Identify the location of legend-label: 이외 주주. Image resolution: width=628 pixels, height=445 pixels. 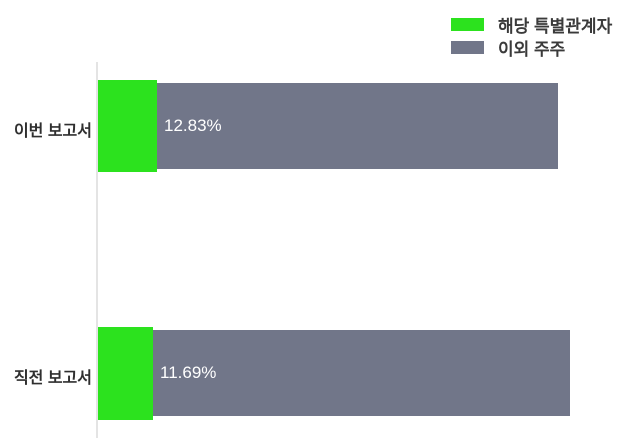
(532, 49).